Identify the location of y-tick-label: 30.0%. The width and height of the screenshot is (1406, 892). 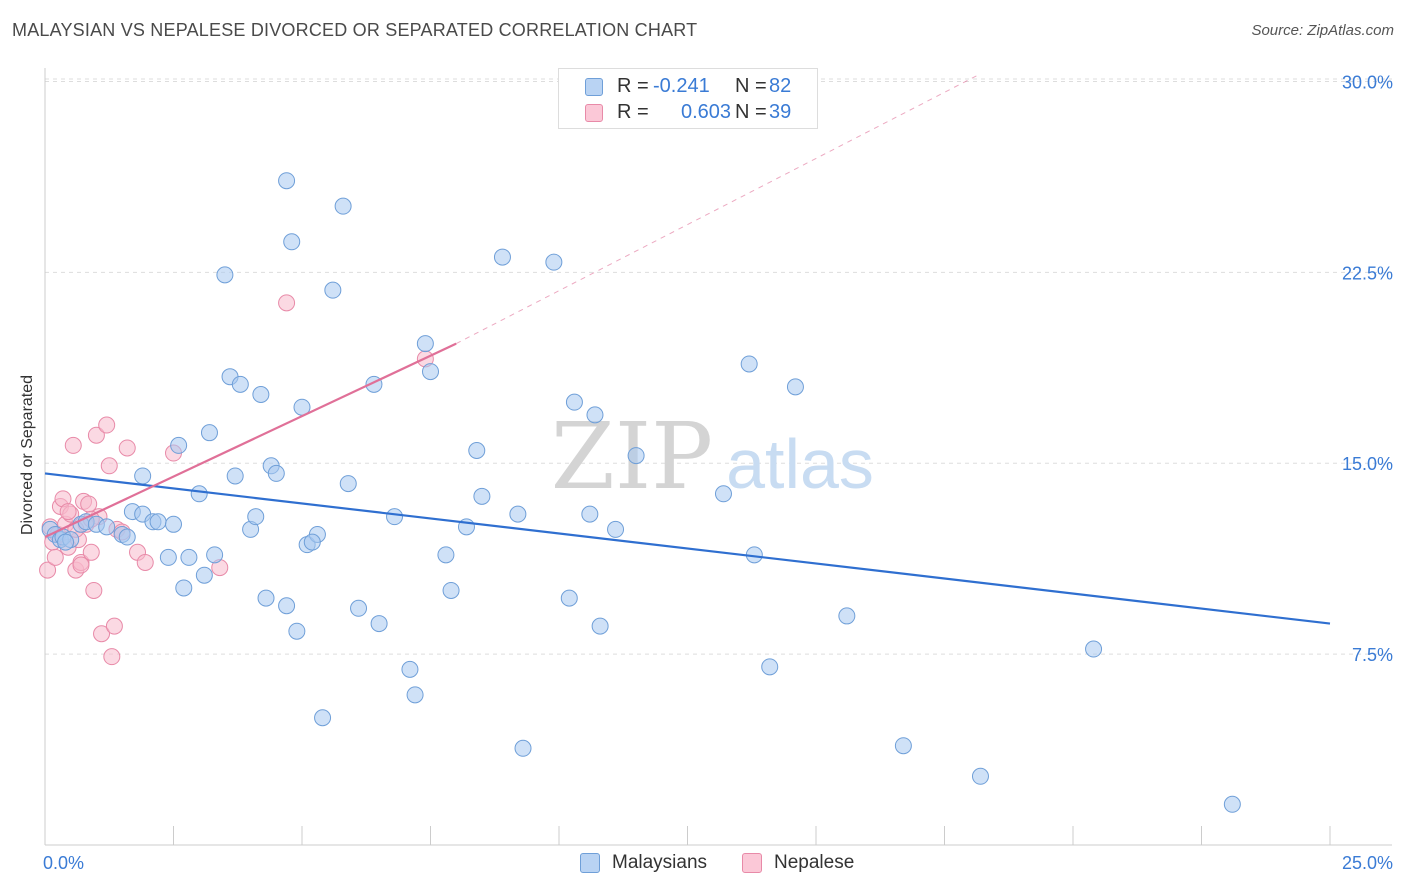
(1367, 82).